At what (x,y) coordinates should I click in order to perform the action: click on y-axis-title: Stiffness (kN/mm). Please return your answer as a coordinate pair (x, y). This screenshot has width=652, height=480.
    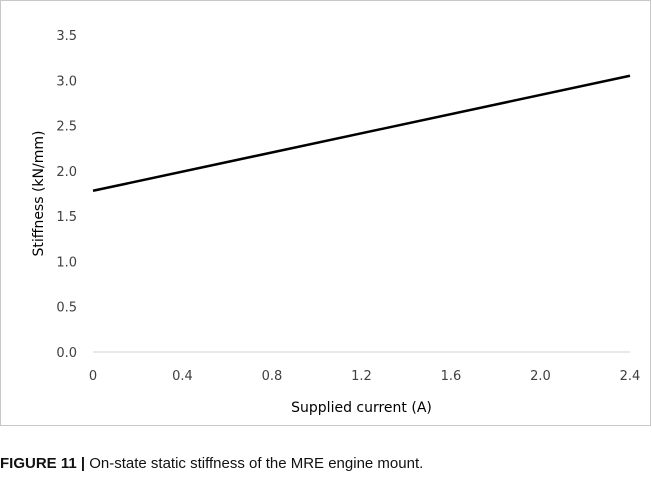
    Looking at the image, I should click on (39, 194).